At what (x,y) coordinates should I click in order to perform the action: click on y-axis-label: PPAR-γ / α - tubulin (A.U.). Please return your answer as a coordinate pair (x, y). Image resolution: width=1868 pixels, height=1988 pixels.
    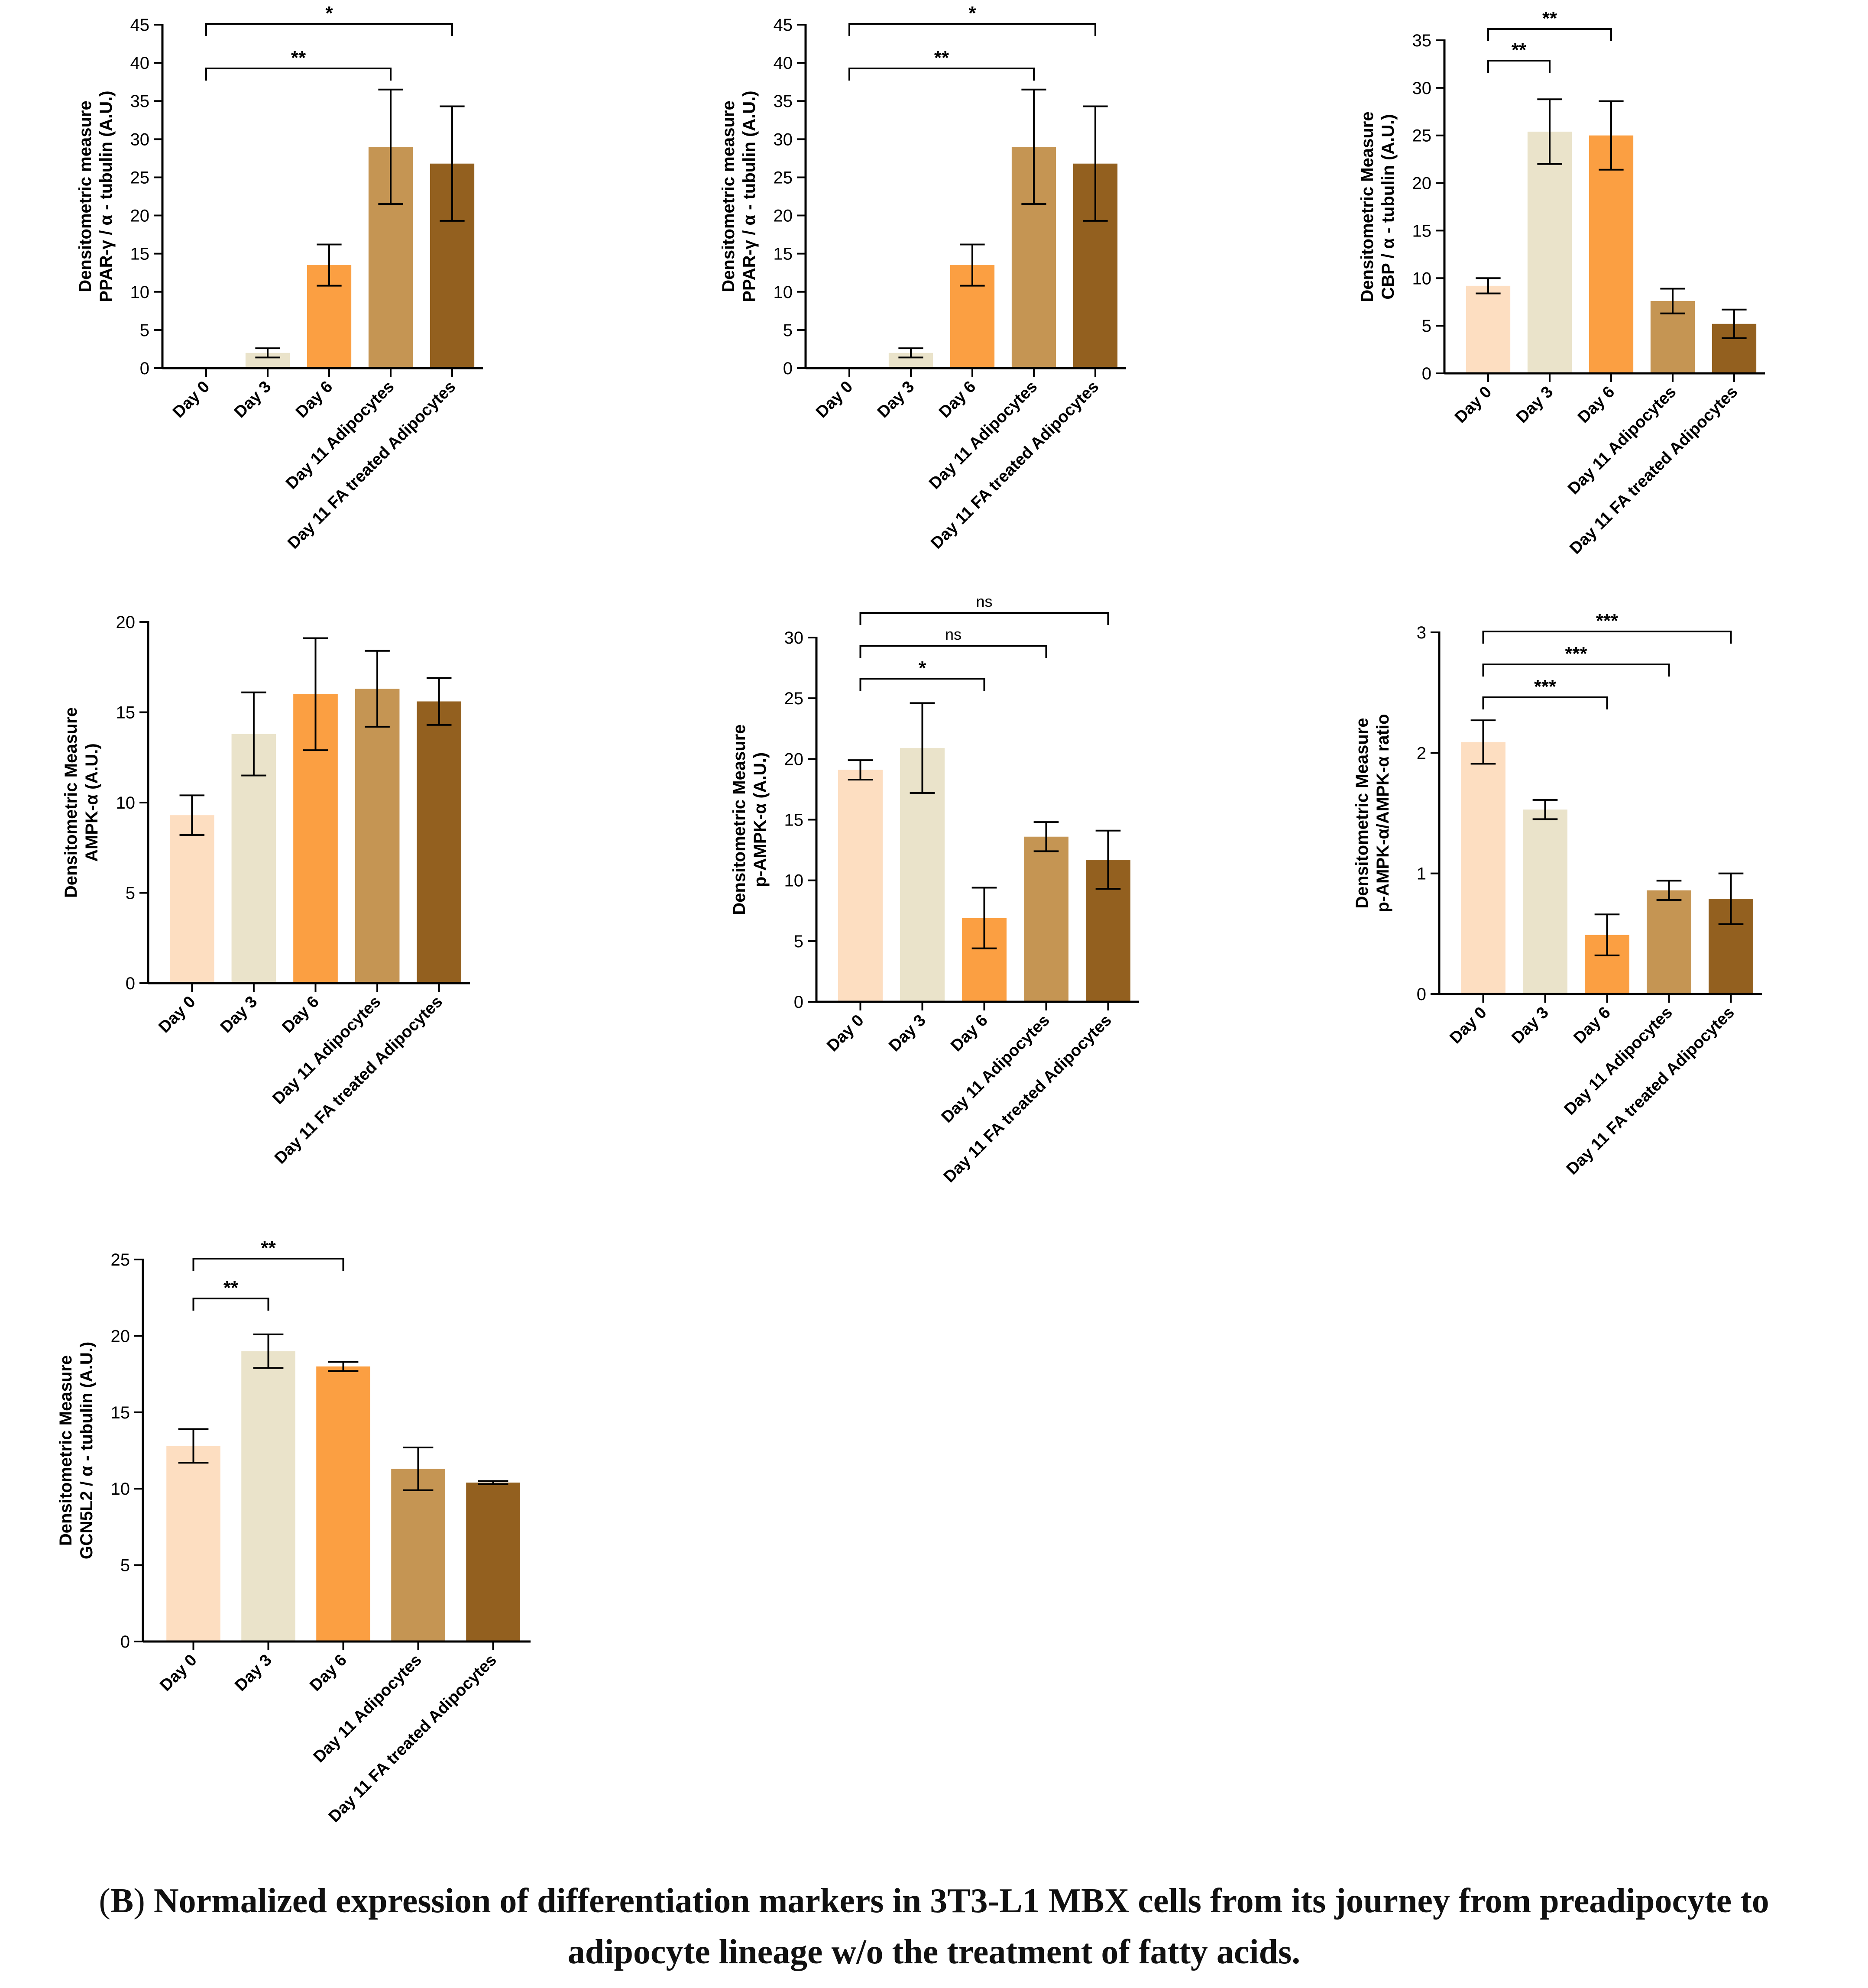
    Looking at the image, I should click on (106, 196).